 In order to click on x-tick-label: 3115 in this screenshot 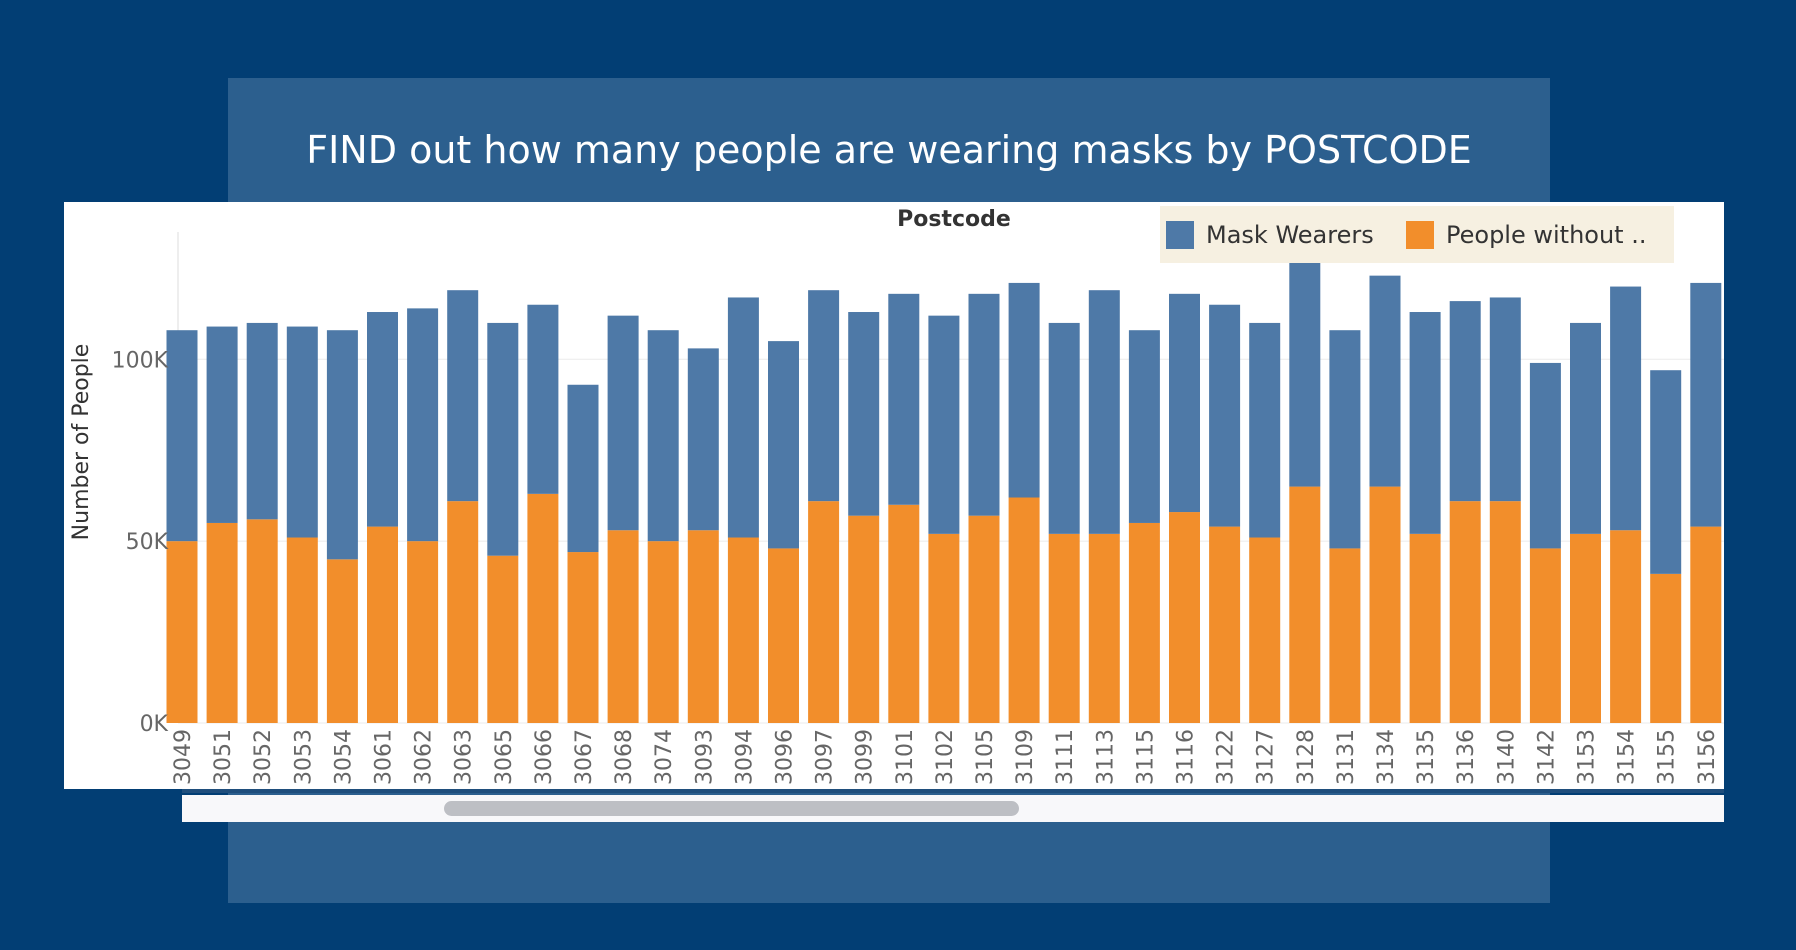, I will do `click(1145, 757)`.